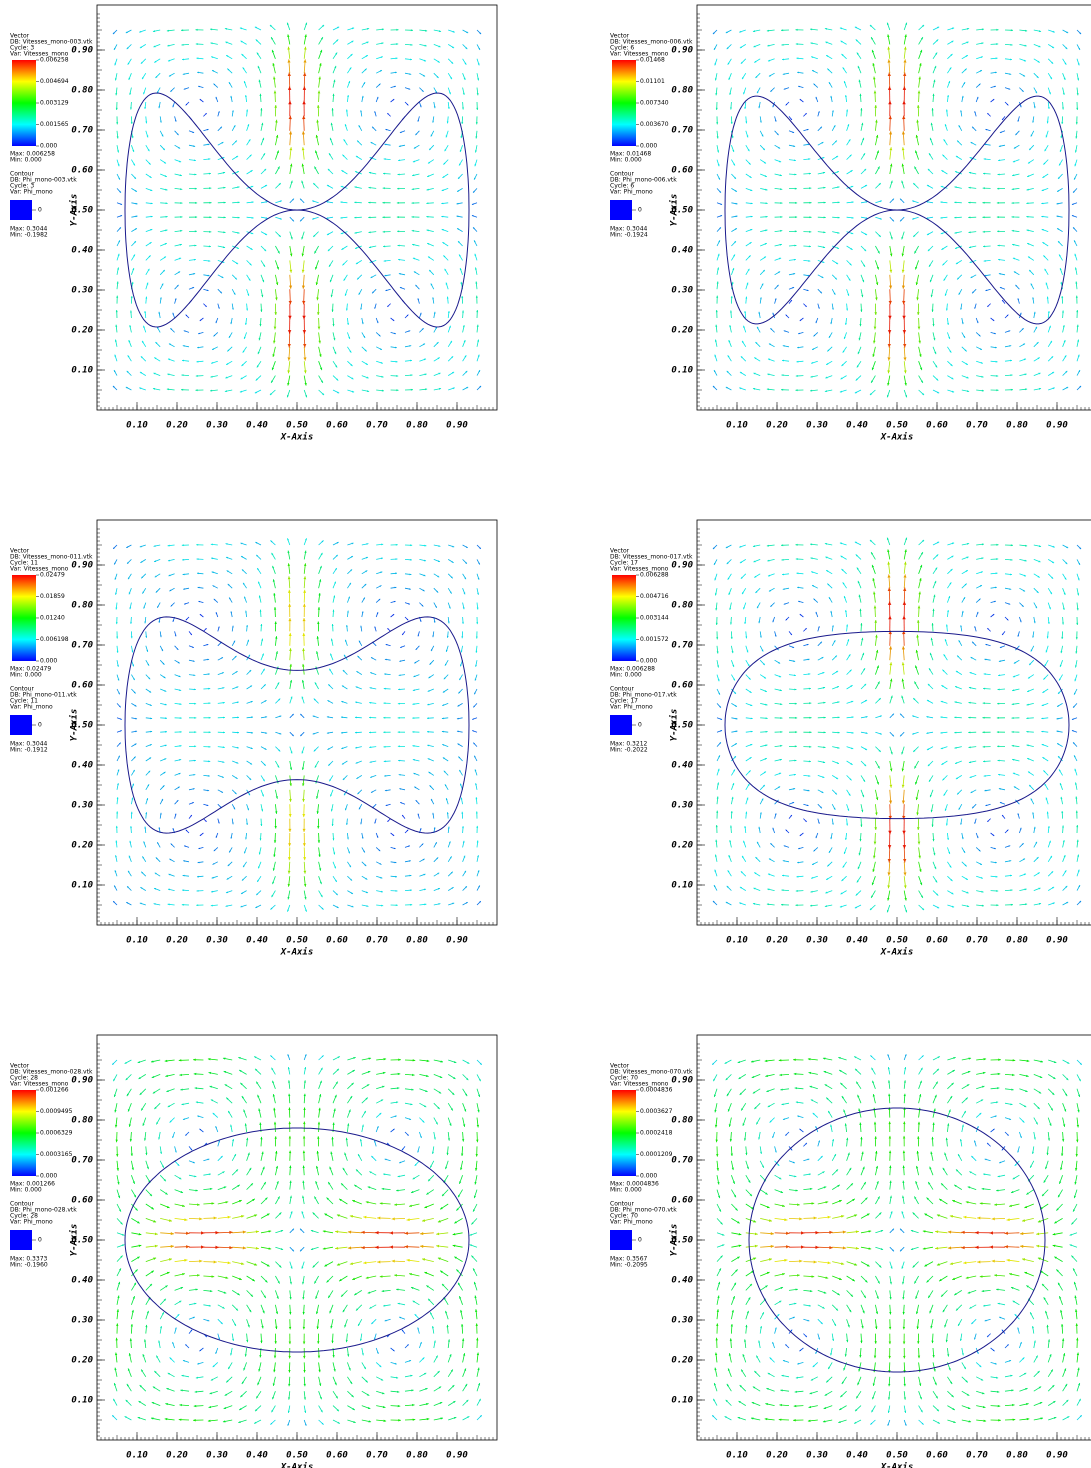 The image size is (1091, 1468). What do you see at coordinates (457, 426) in the screenshot?
I see `x-tick-label: 0.90` at bounding box center [457, 426].